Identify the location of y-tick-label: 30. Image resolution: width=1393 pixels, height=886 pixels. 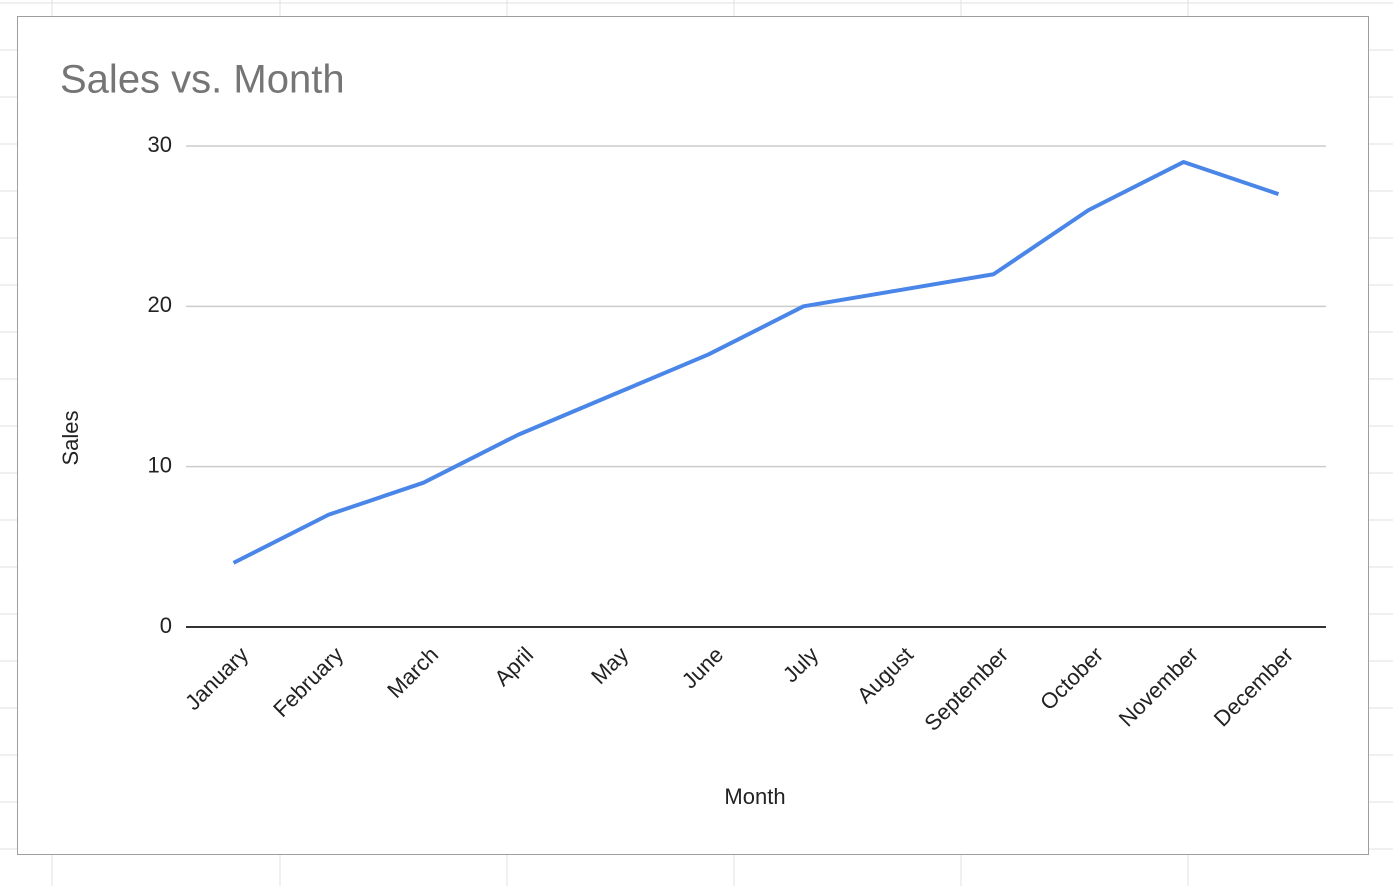
(160, 144).